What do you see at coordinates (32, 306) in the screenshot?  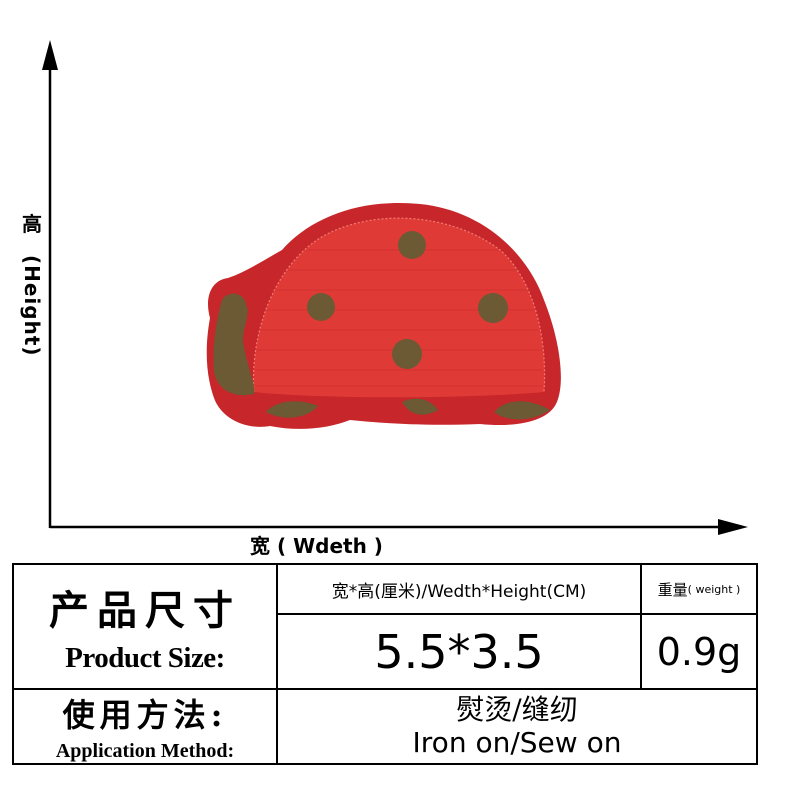 I see `height-label-en: (Height)` at bounding box center [32, 306].